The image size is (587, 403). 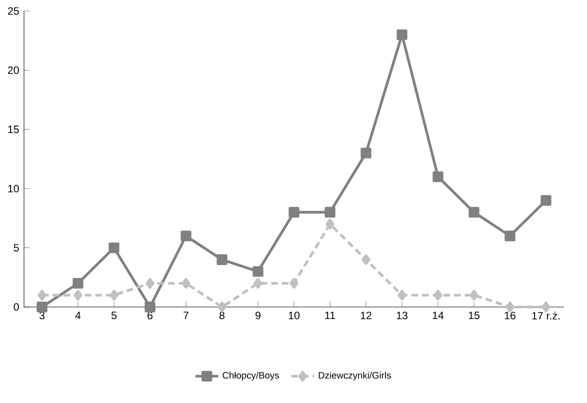 What do you see at coordinates (250, 376) in the screenshot?
I see `legend-label: Chłopcy/Boys` at bounding box center [250, 376].